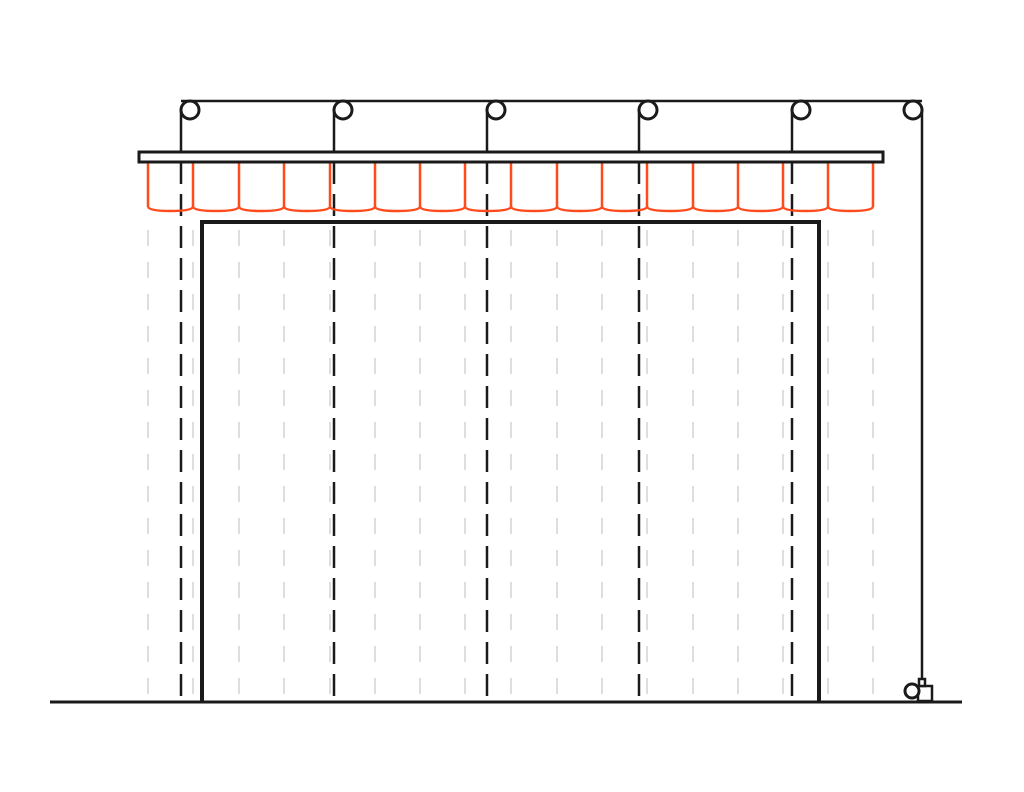 This screenshot has height=792, width=1024. Describe the element at coordinates (912, 691) in the screenshot. I see `motor-icon` at that location.